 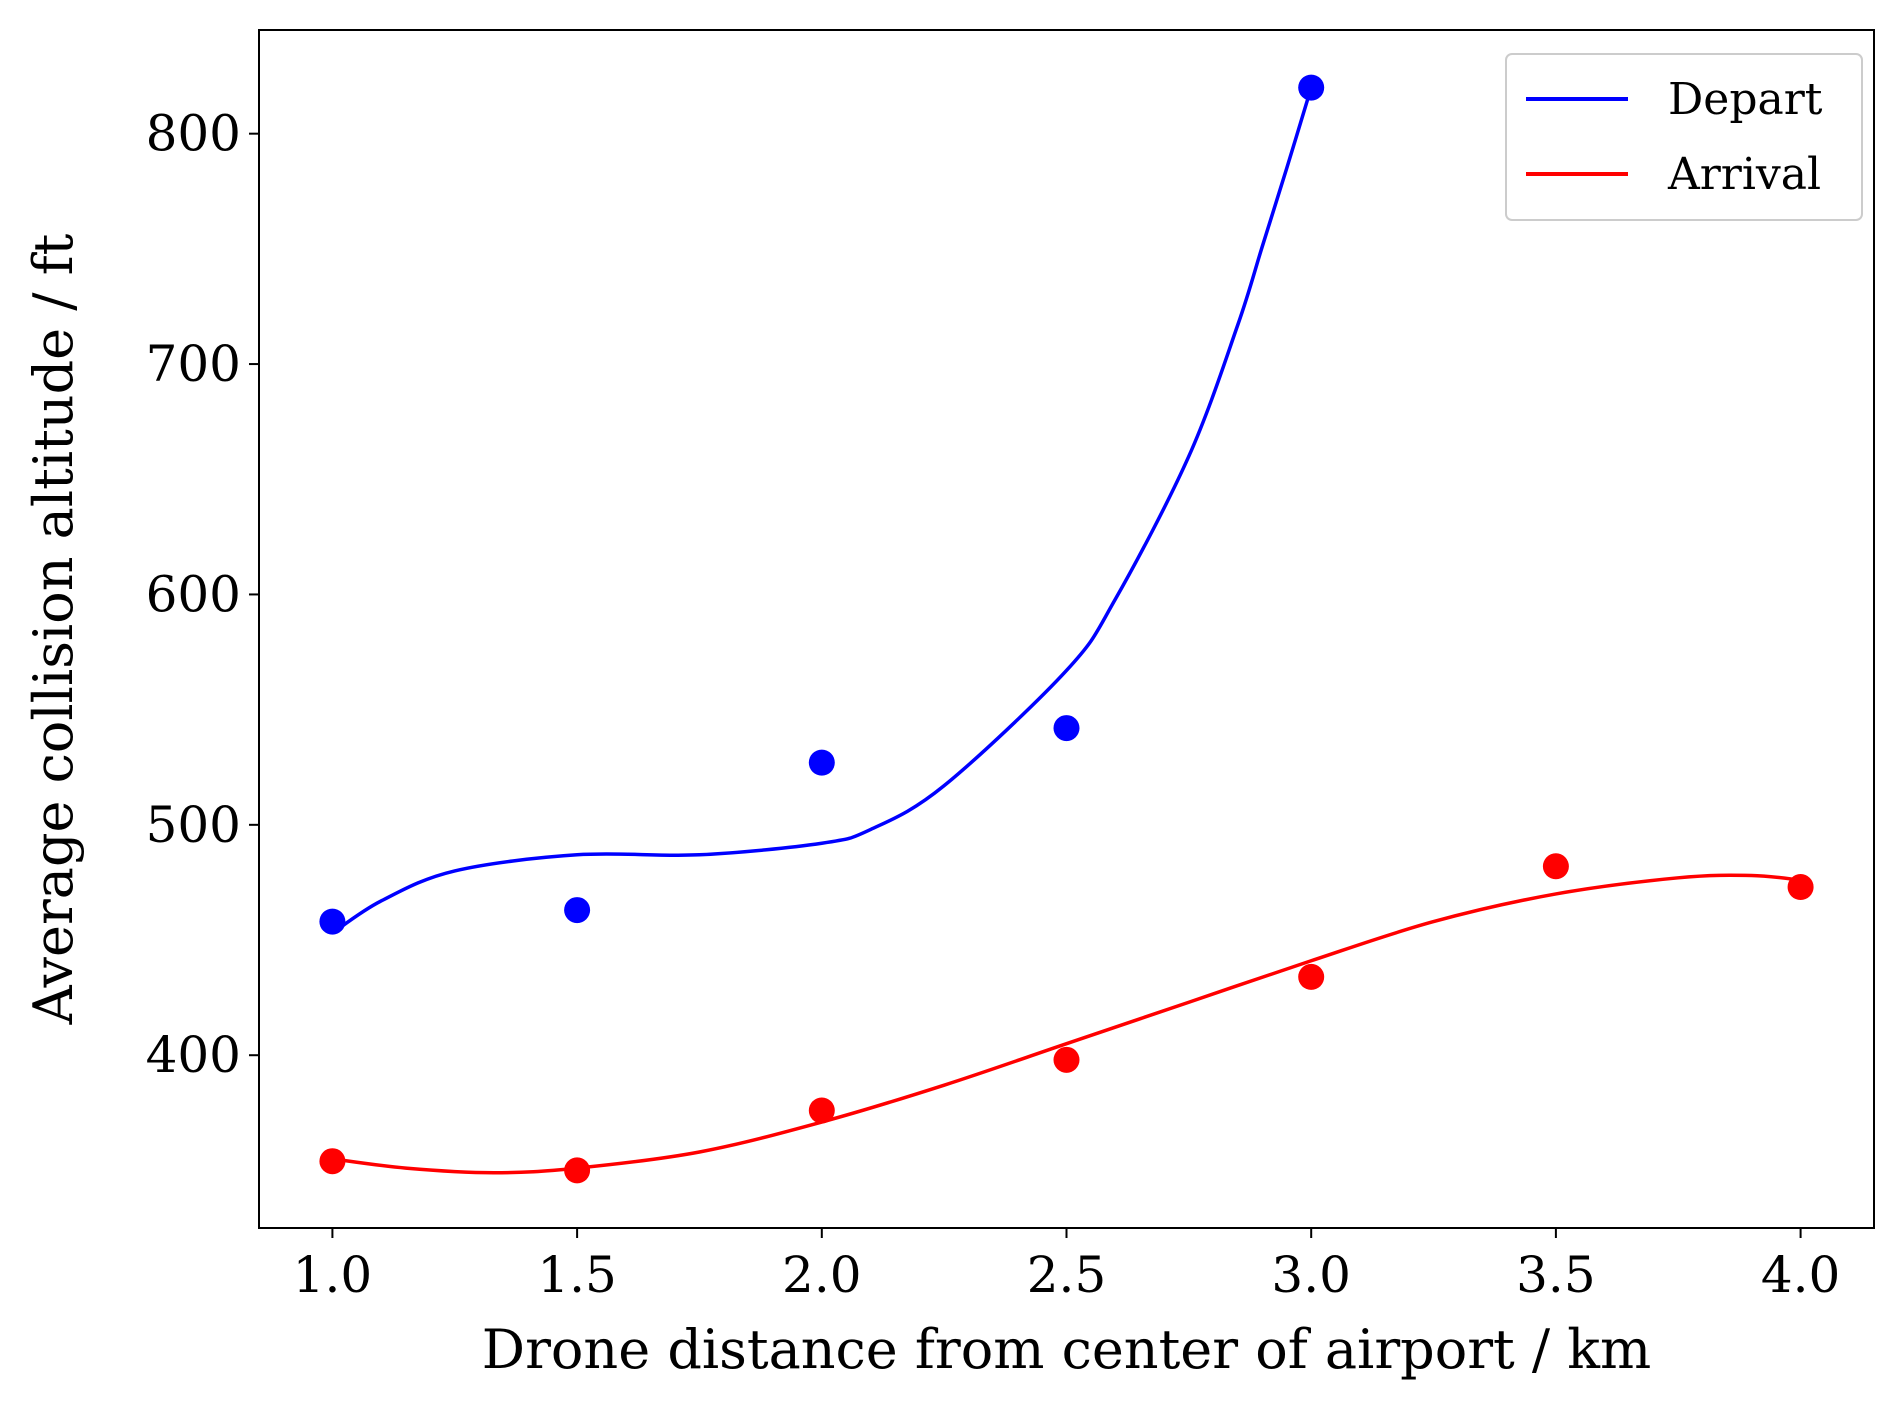 I want to click on y-tick-label: 700, so click(x=193, y=364).